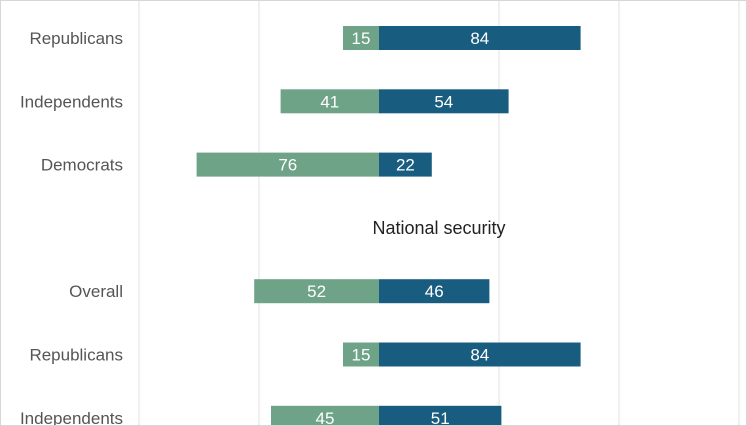 This screenshot has width=747, height=426. I want to click on value-label-right: 51, so click(440, 417).